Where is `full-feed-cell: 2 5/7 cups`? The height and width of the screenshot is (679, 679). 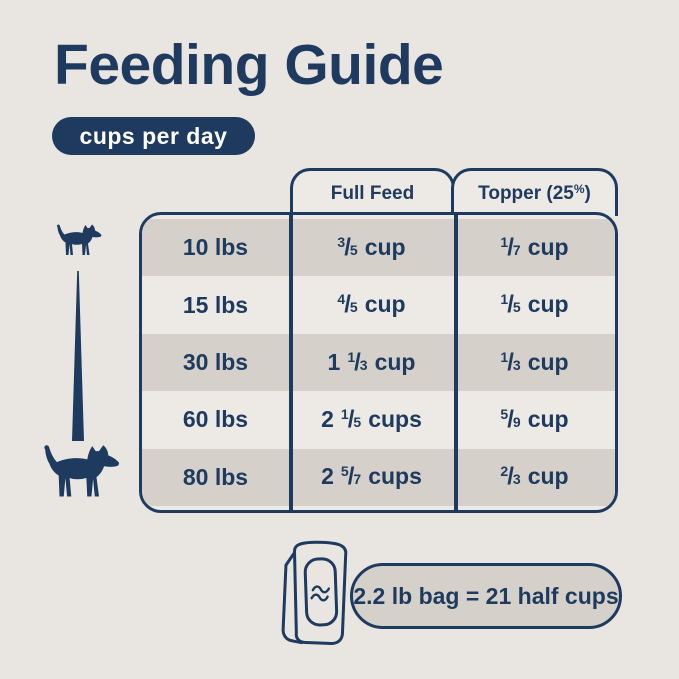 full-feed-cell: 2 5/7 cups is located at coordinates (371, 477).